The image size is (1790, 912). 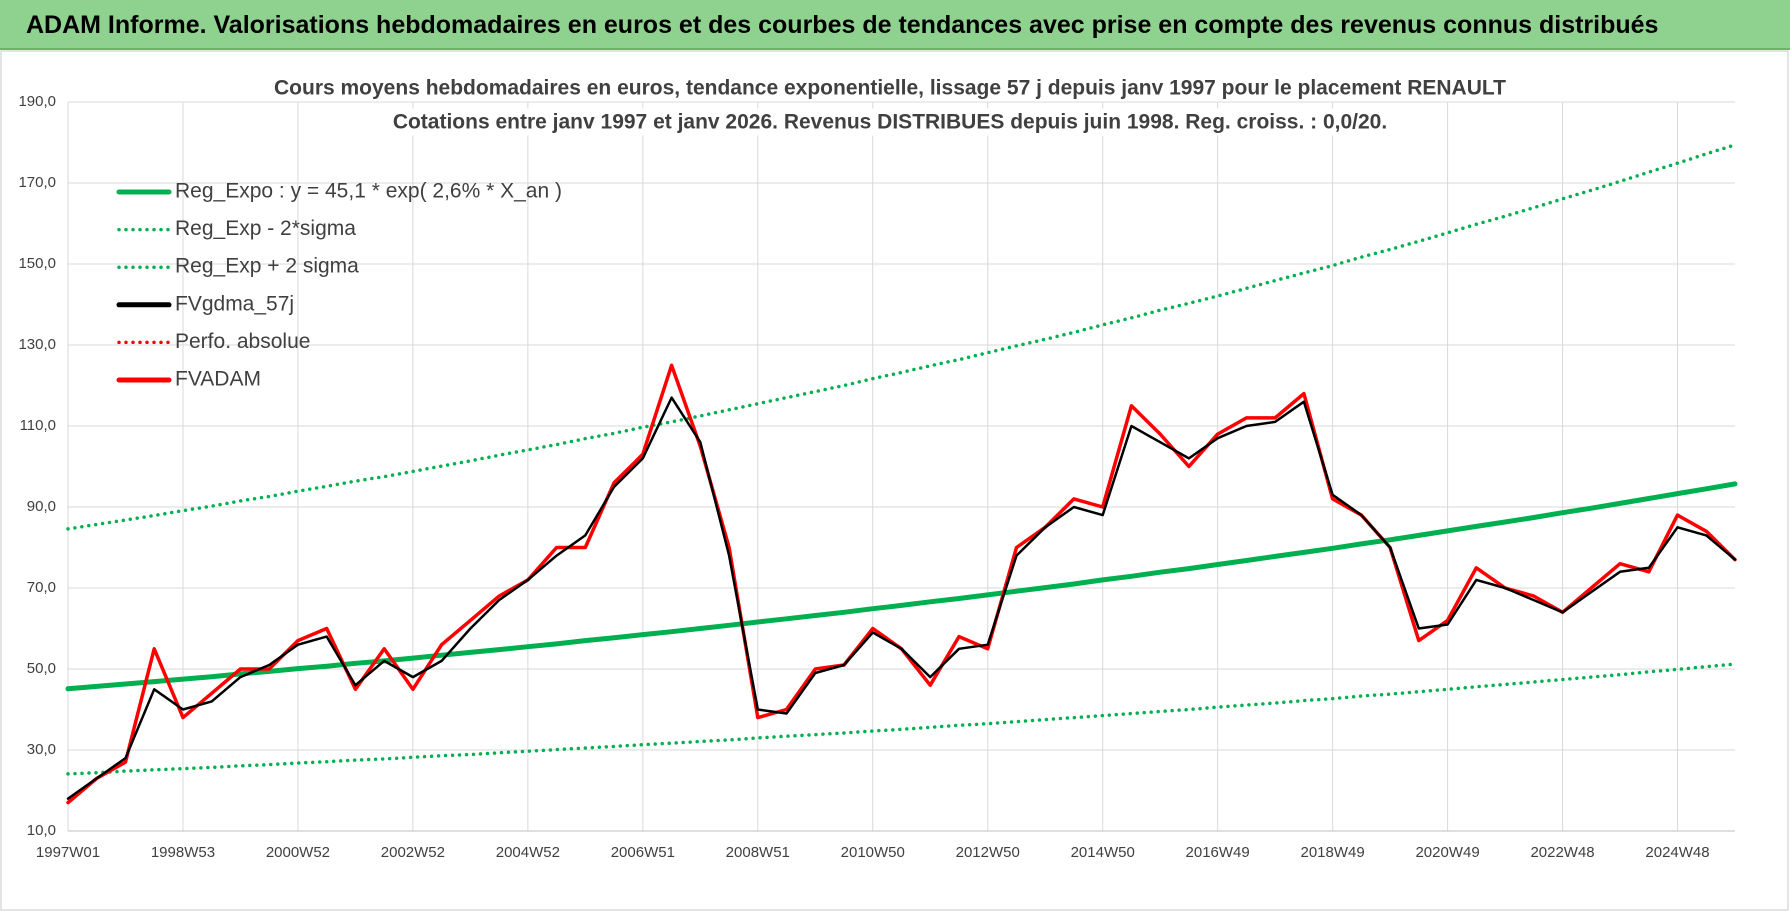 I want to click on y-tick-label: 170,0, so click(x=37, y=182).